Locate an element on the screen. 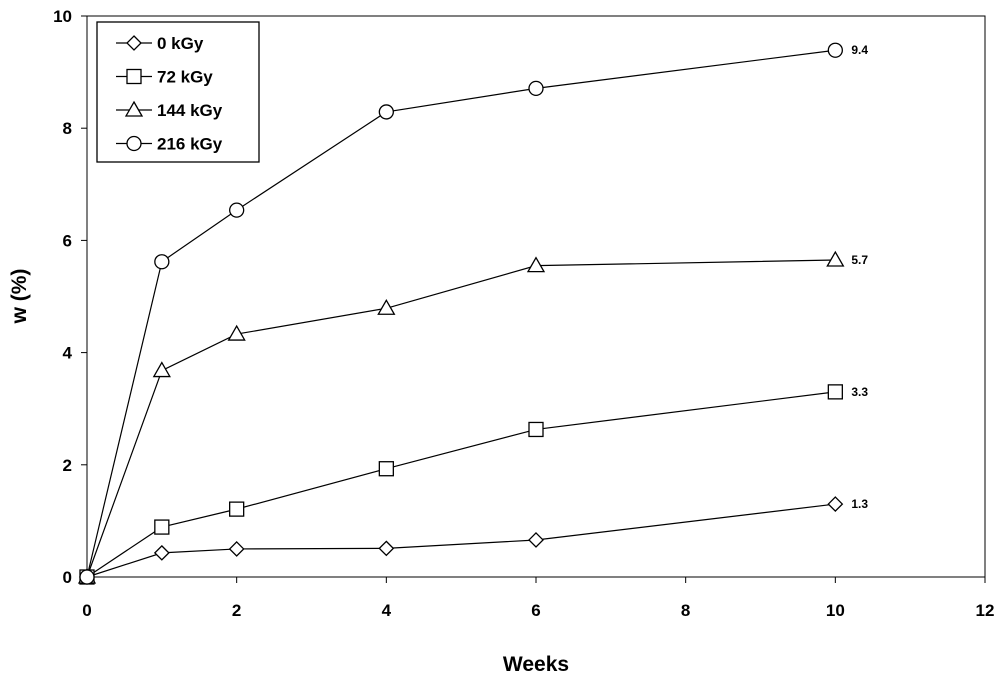 This screenshot has width=999, height=684. legend-label: 72 kGy is located at coordinates (185, 77).